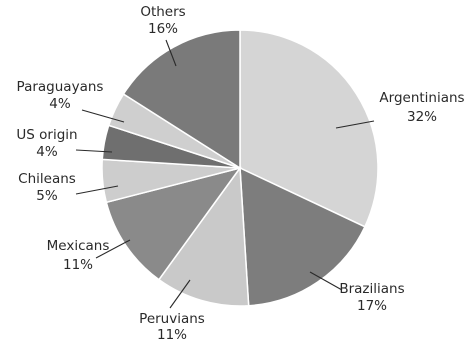 This screenshot has height=342, width=472. I want to click on leader-line-chileans, so click(97, 190).